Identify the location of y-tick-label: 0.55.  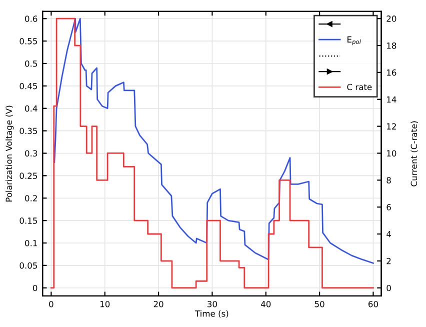
(29, 41).